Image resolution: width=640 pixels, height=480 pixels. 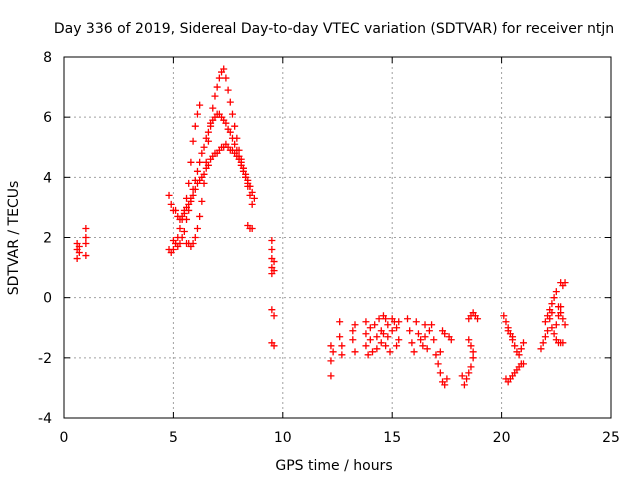 I want to click on y-tick-label: 4, so click(x=47, y=178).